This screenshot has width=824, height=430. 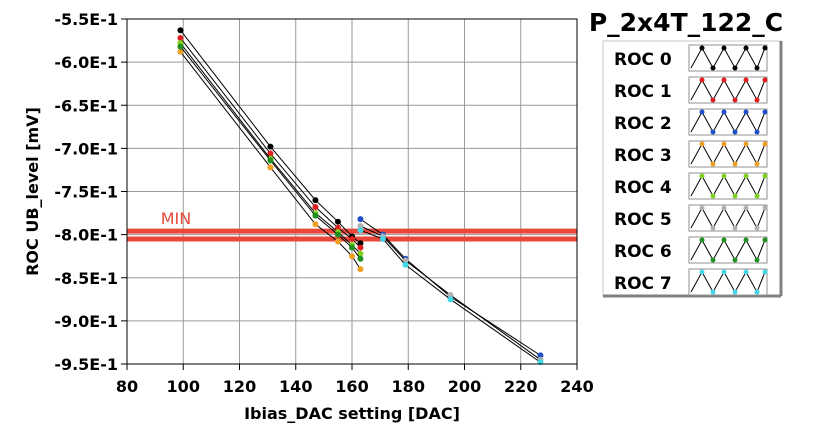 I want to click on y-tick-label: -9.5E-1, so click(x=86, y=364).